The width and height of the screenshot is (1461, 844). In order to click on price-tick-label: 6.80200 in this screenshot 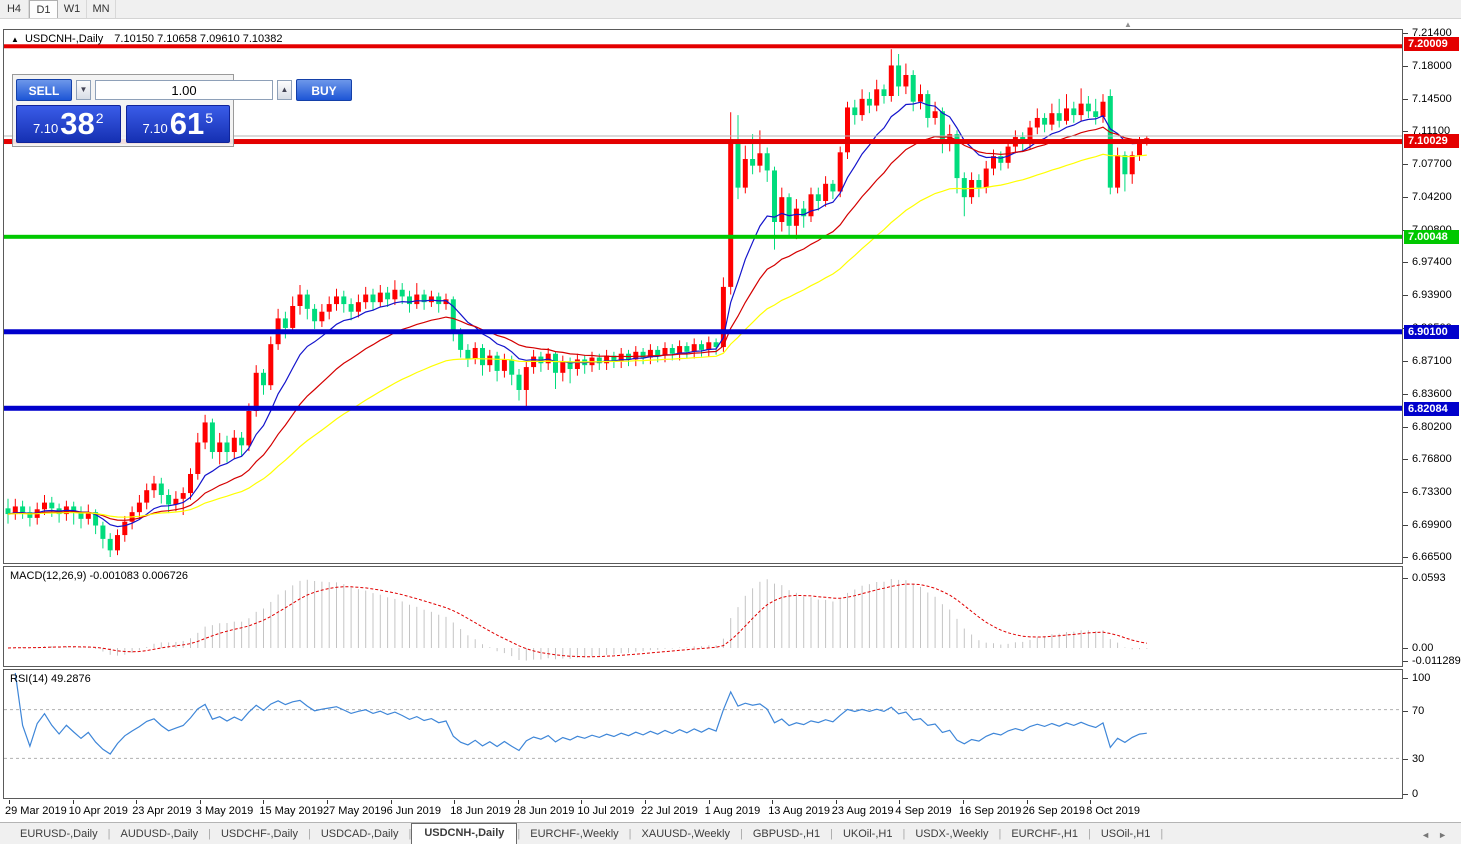, I will do `click(1432, 427)`.